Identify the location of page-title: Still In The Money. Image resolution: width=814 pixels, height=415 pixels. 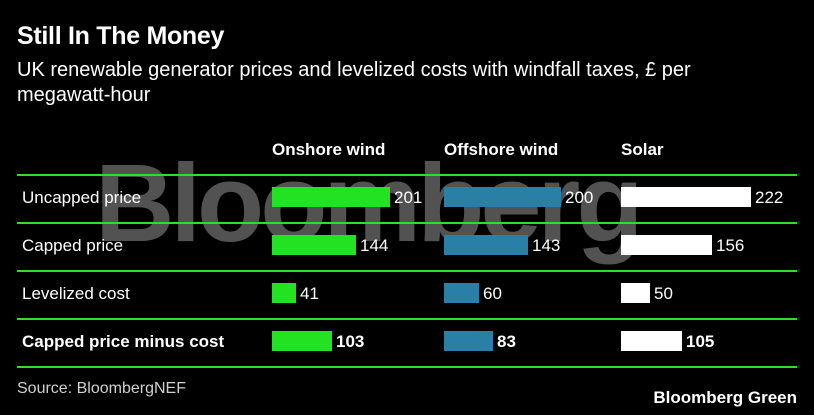
(121, 36).